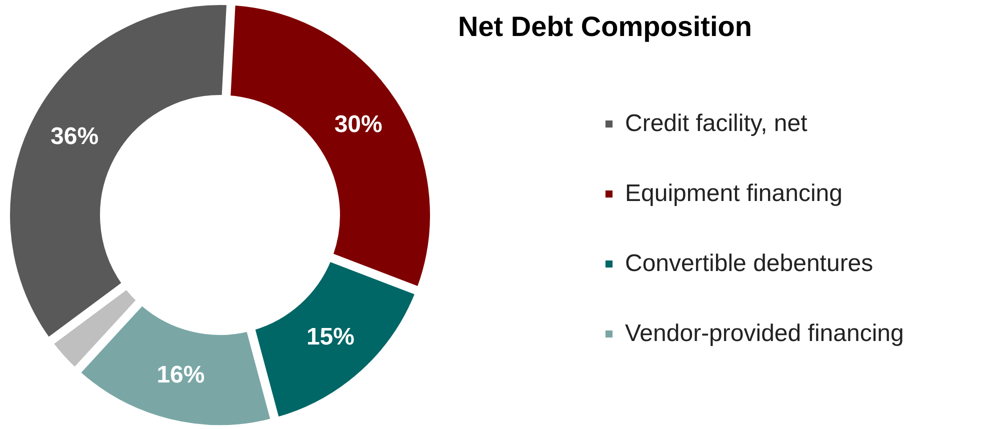 This screenshot has width=991, height=429. I want to click on data-label: 15%, so click(330, 337).